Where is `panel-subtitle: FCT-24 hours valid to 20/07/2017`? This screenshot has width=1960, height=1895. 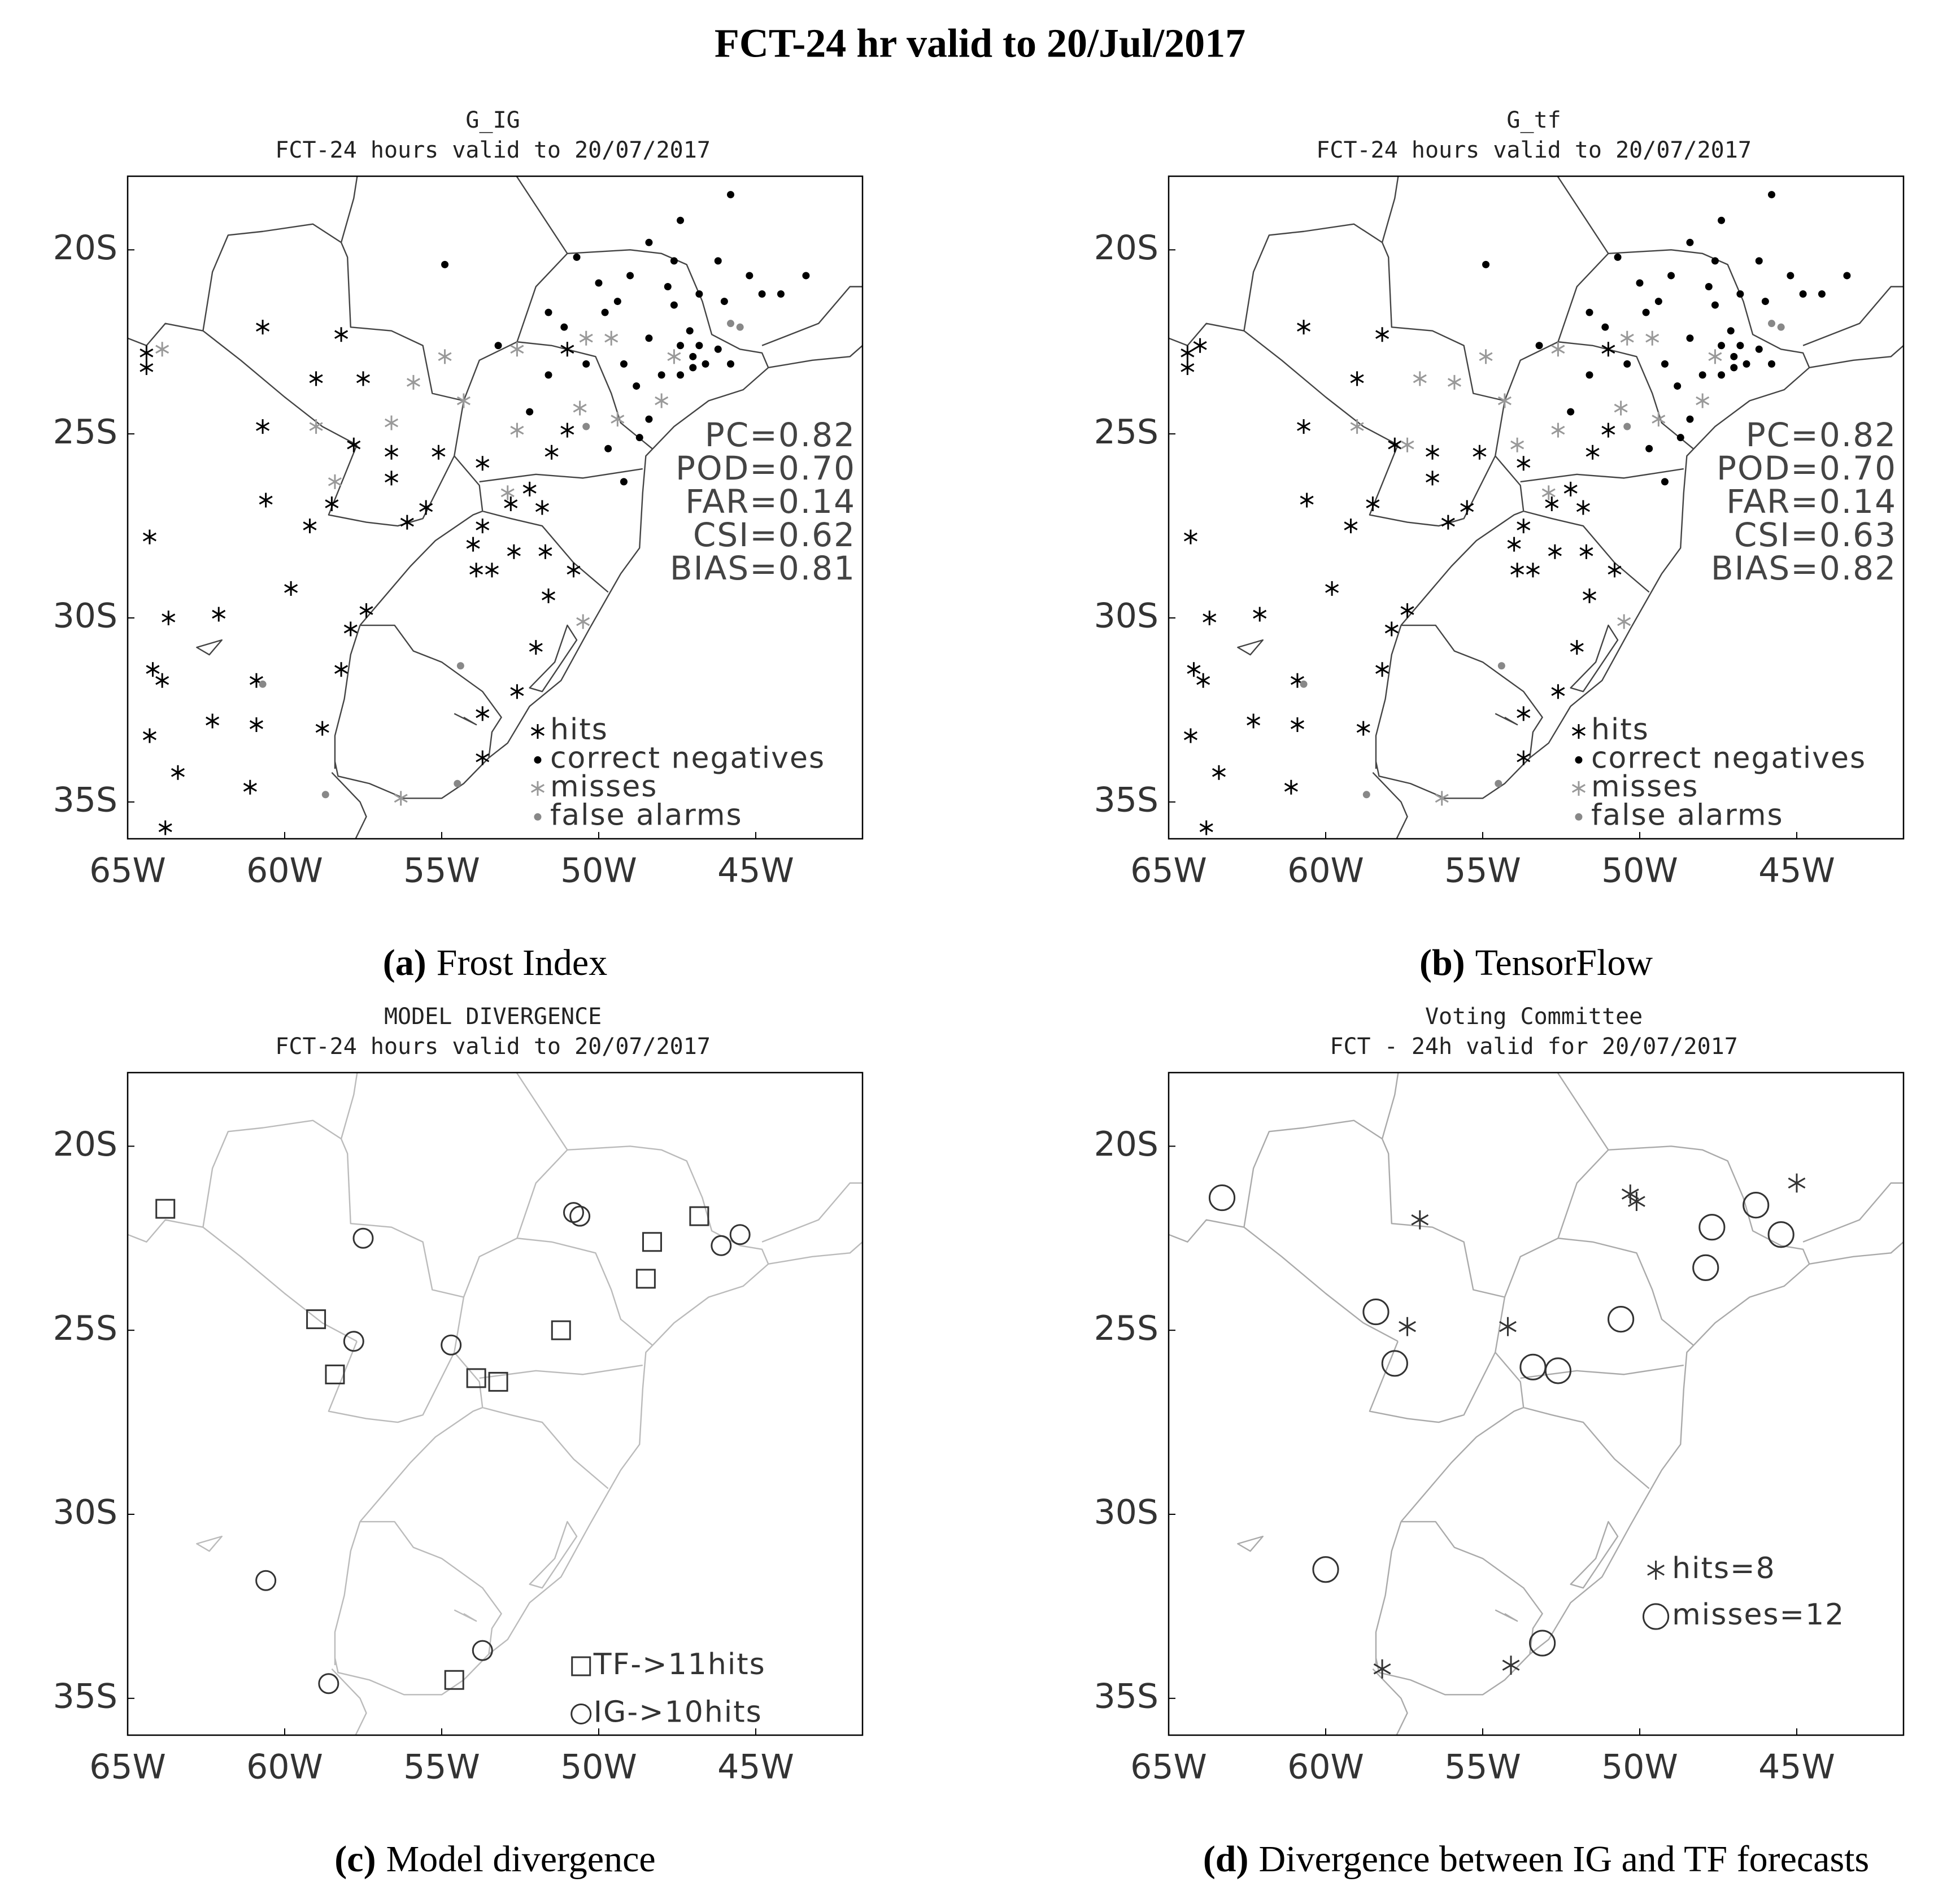
panel-subtitle: FCT-24 hours valid to 20/07/2017 is located at coordinates (1534, 150).